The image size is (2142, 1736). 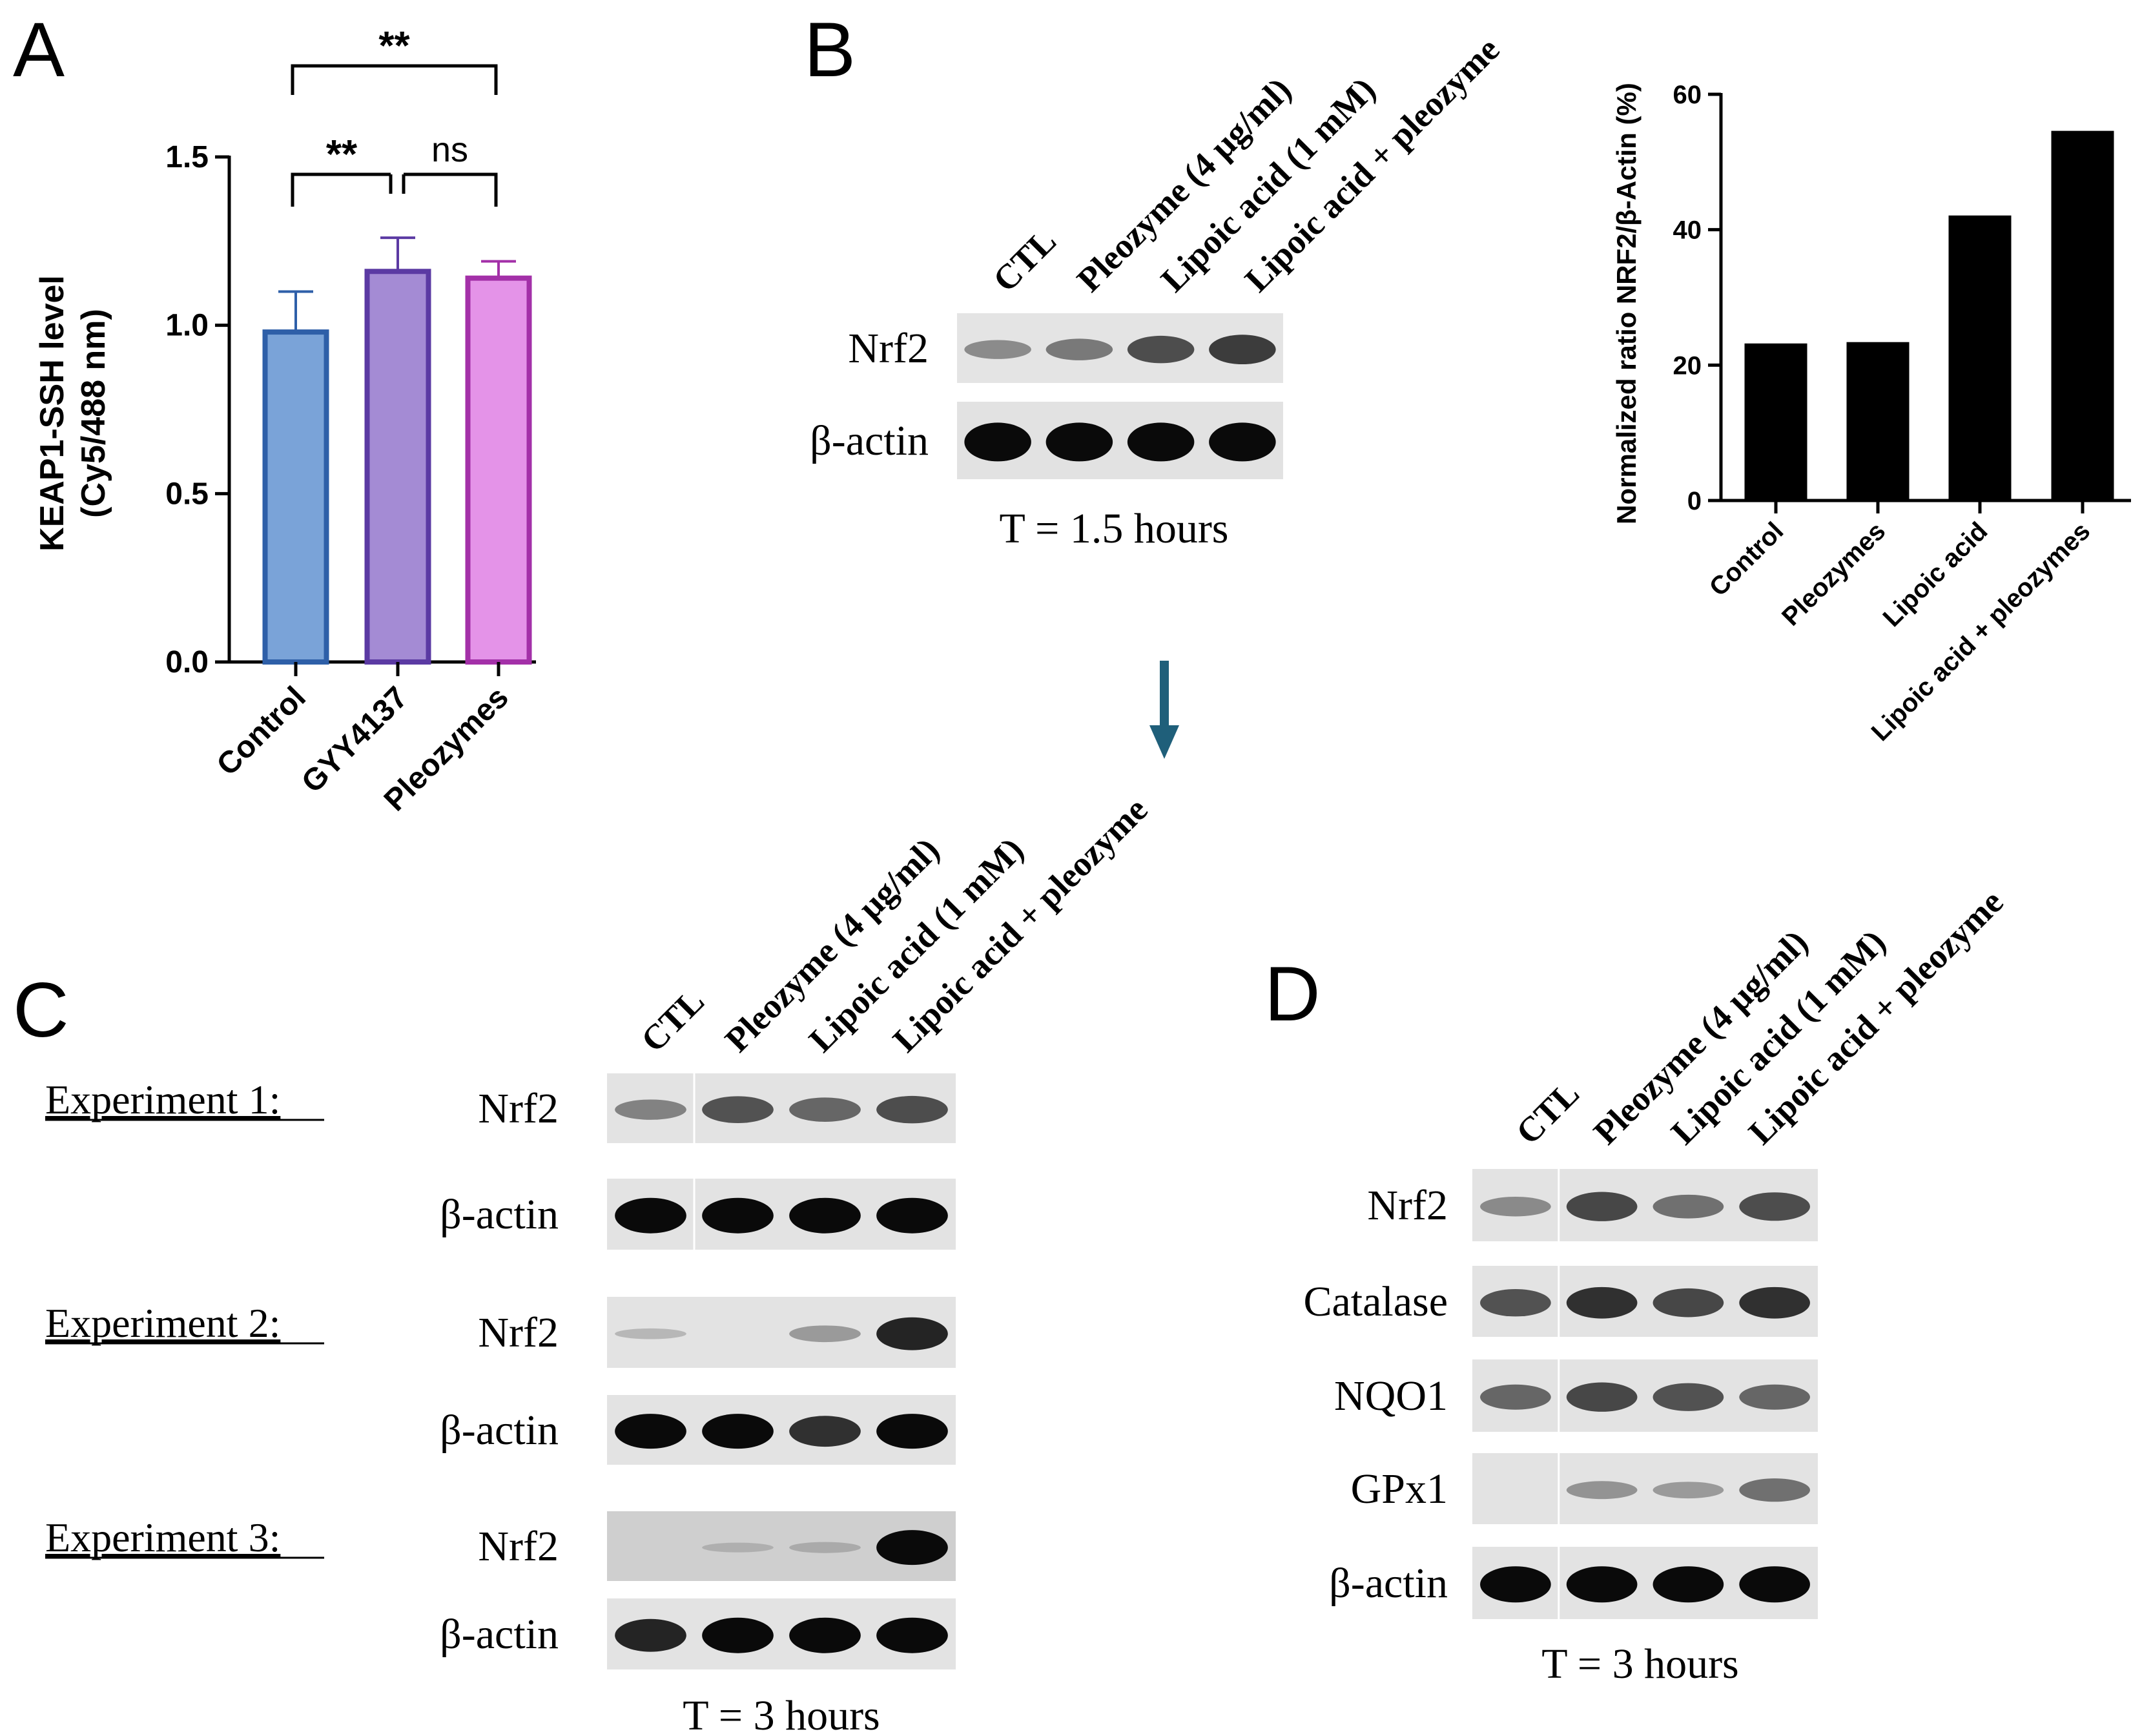 I want to click on blot-row-label: Catalase, so click(x=1376, y=1301).